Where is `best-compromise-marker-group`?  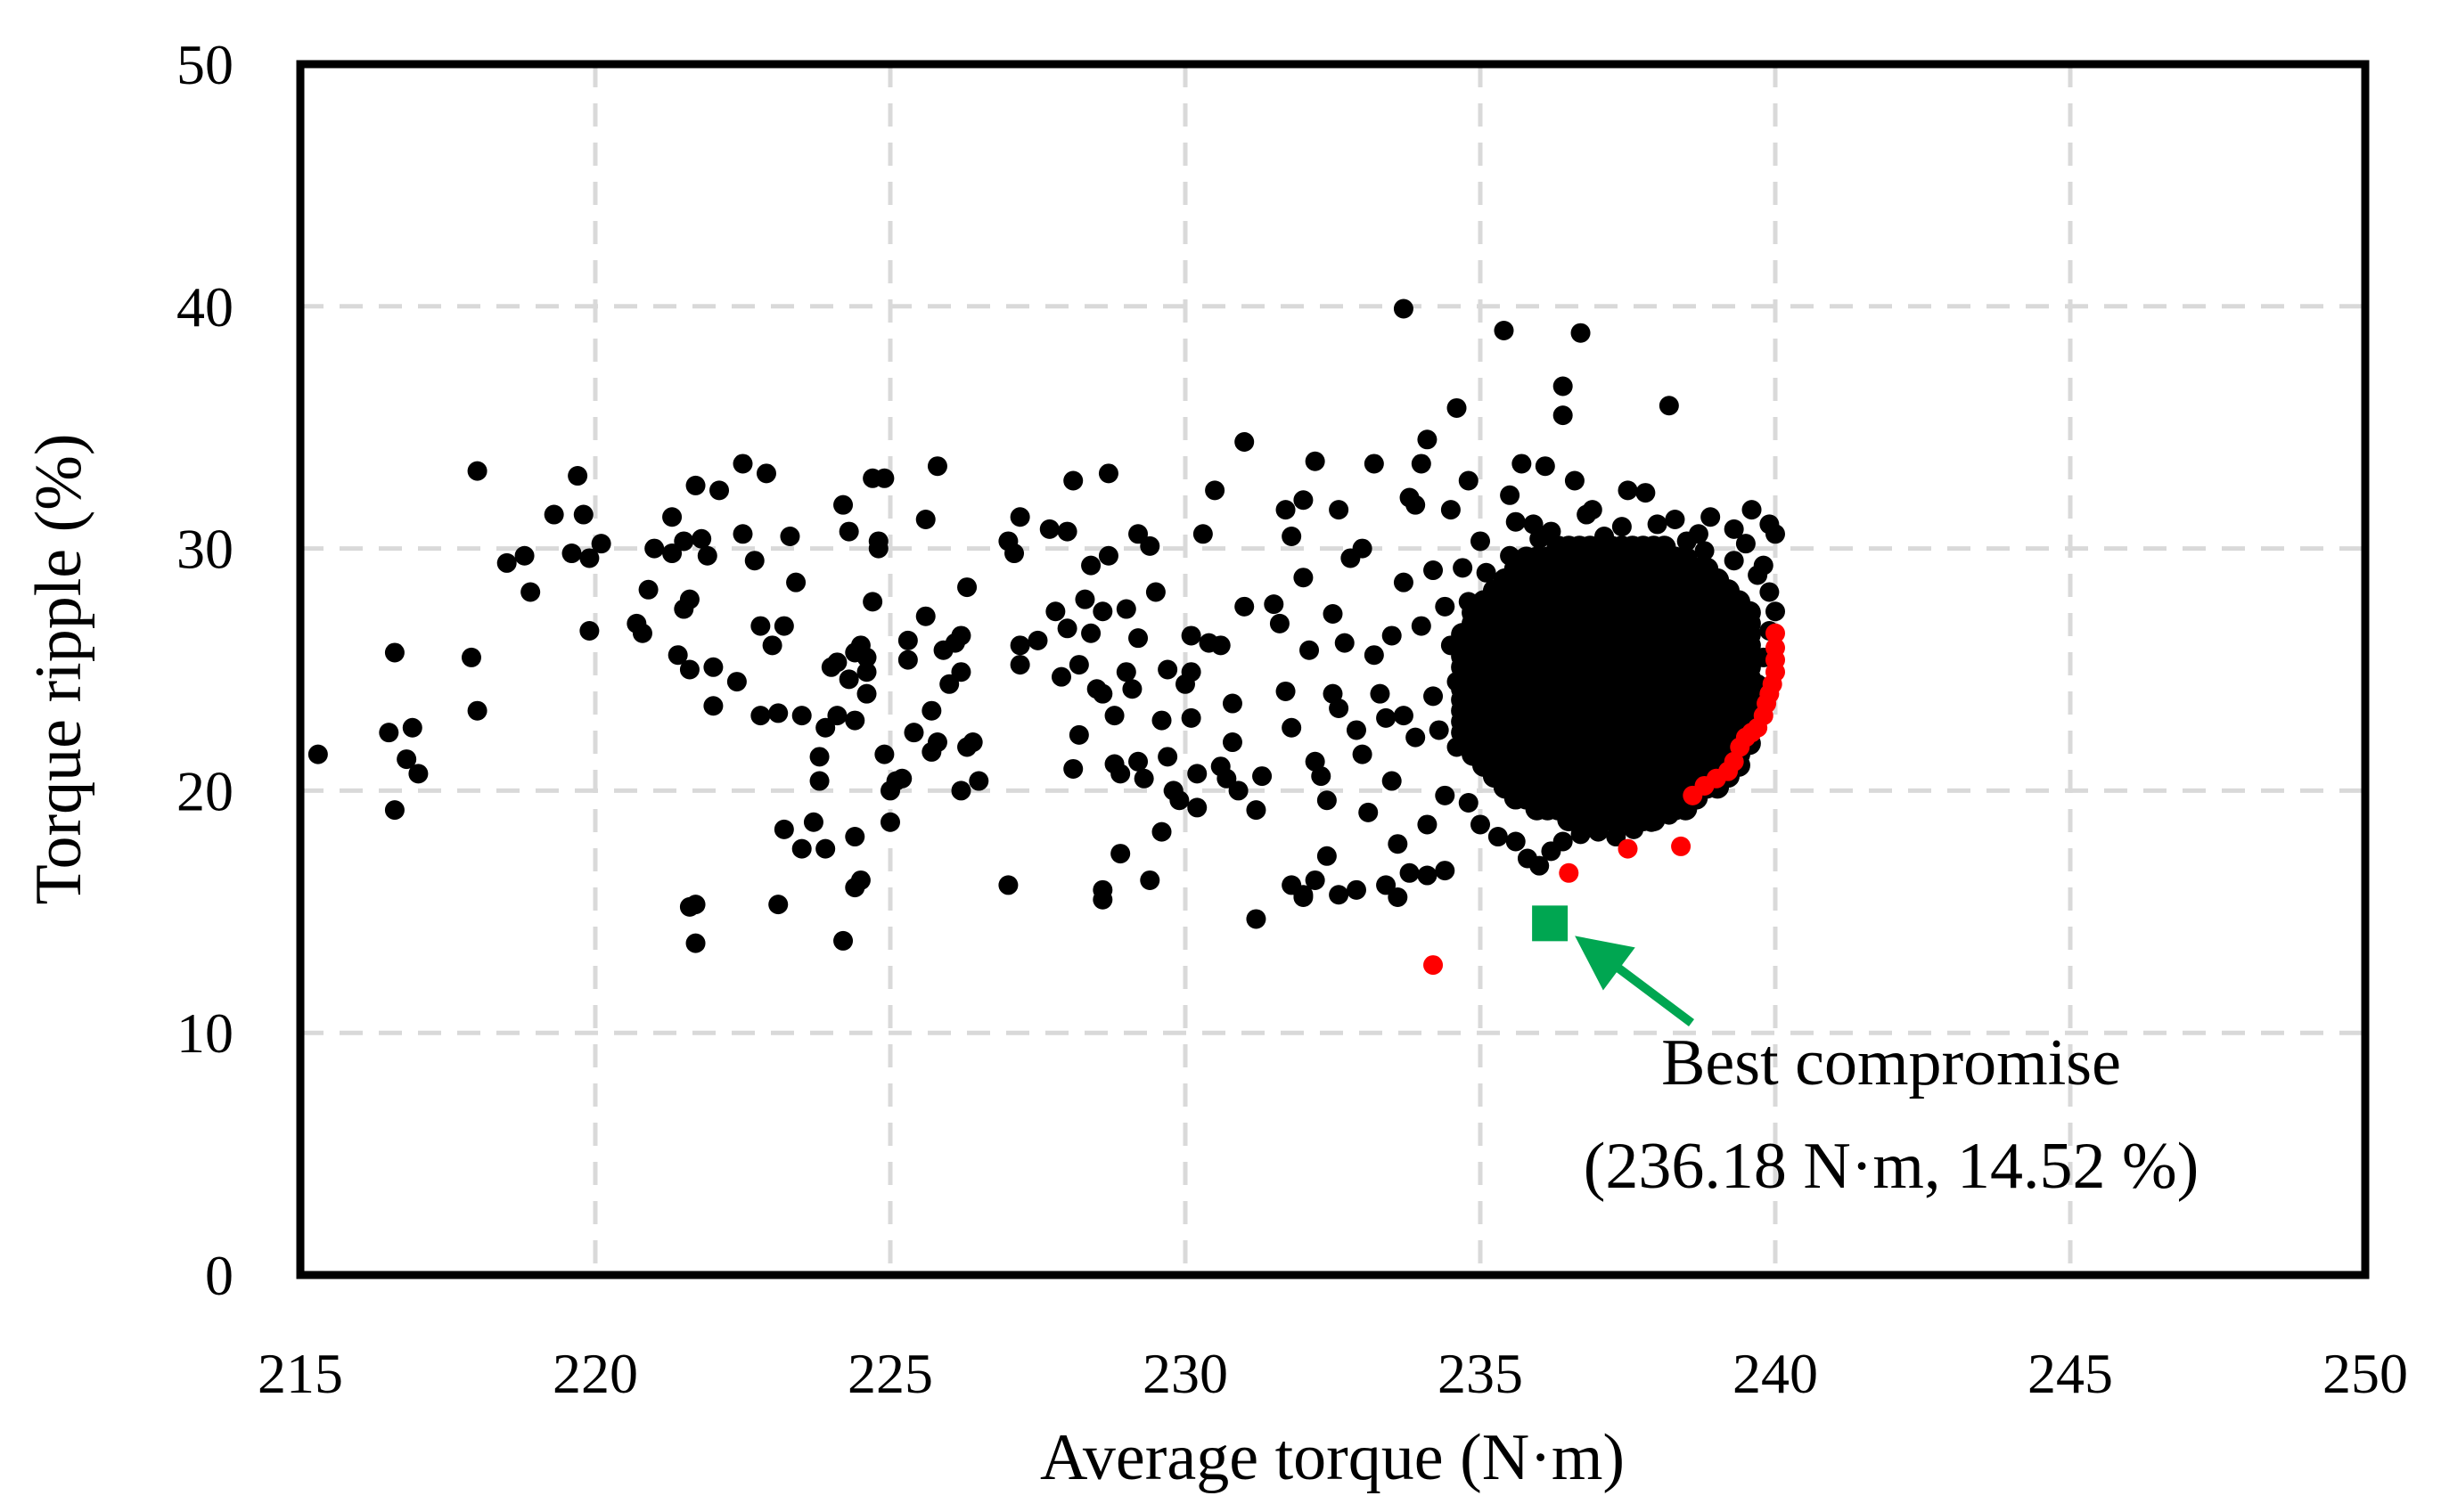 best-compromise-marker-group is located at coordinates (1551, 924).